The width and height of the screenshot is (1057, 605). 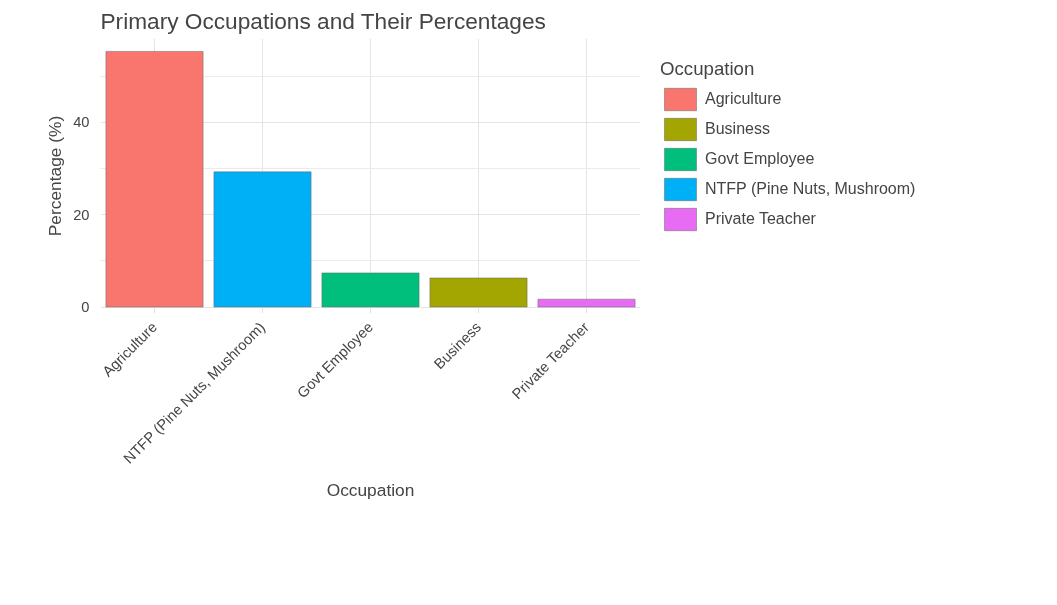 I want to click on y-axis-title: Percentage (%), so click(x=55, y=176).